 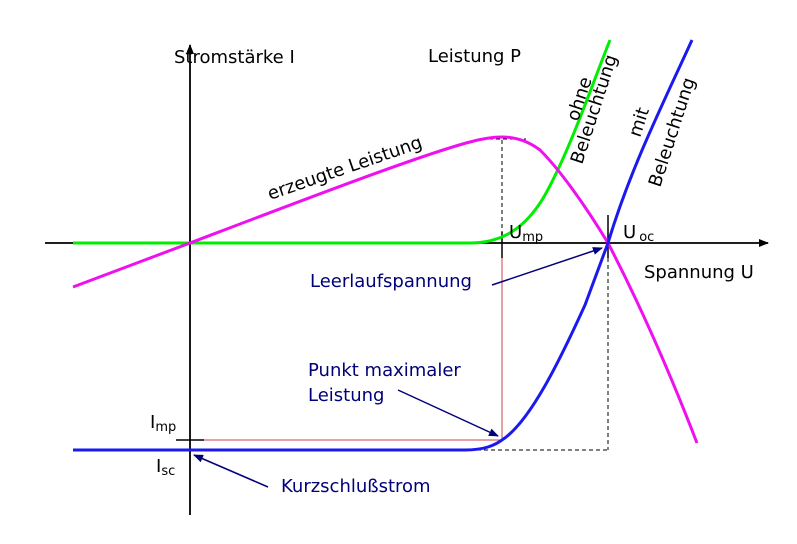 I want to click on power-curve-label: erzeugte Leistung, so click(x=345, y=168).